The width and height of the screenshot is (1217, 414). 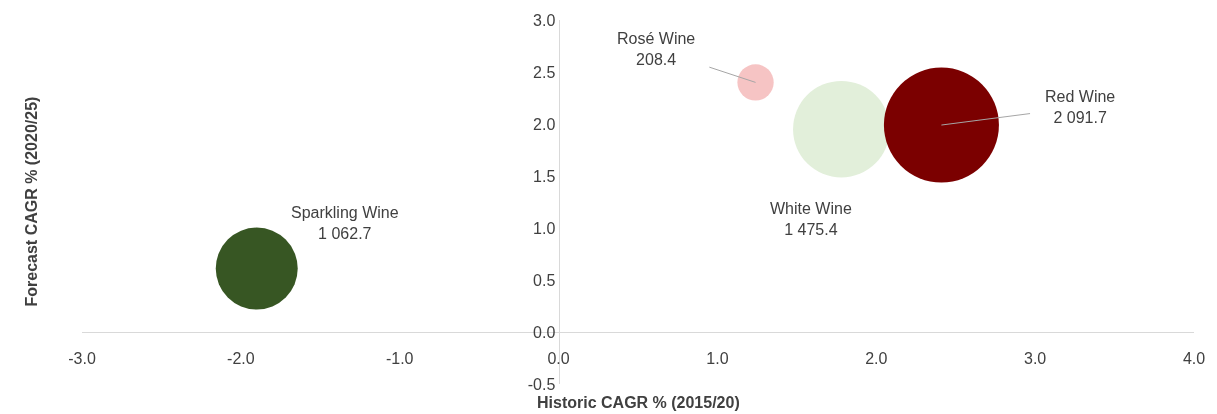 What do you see at coordinates (544, 124) in the screenshot?
I see `y-tick-label: 2.0` at bounding box center [544, 124].